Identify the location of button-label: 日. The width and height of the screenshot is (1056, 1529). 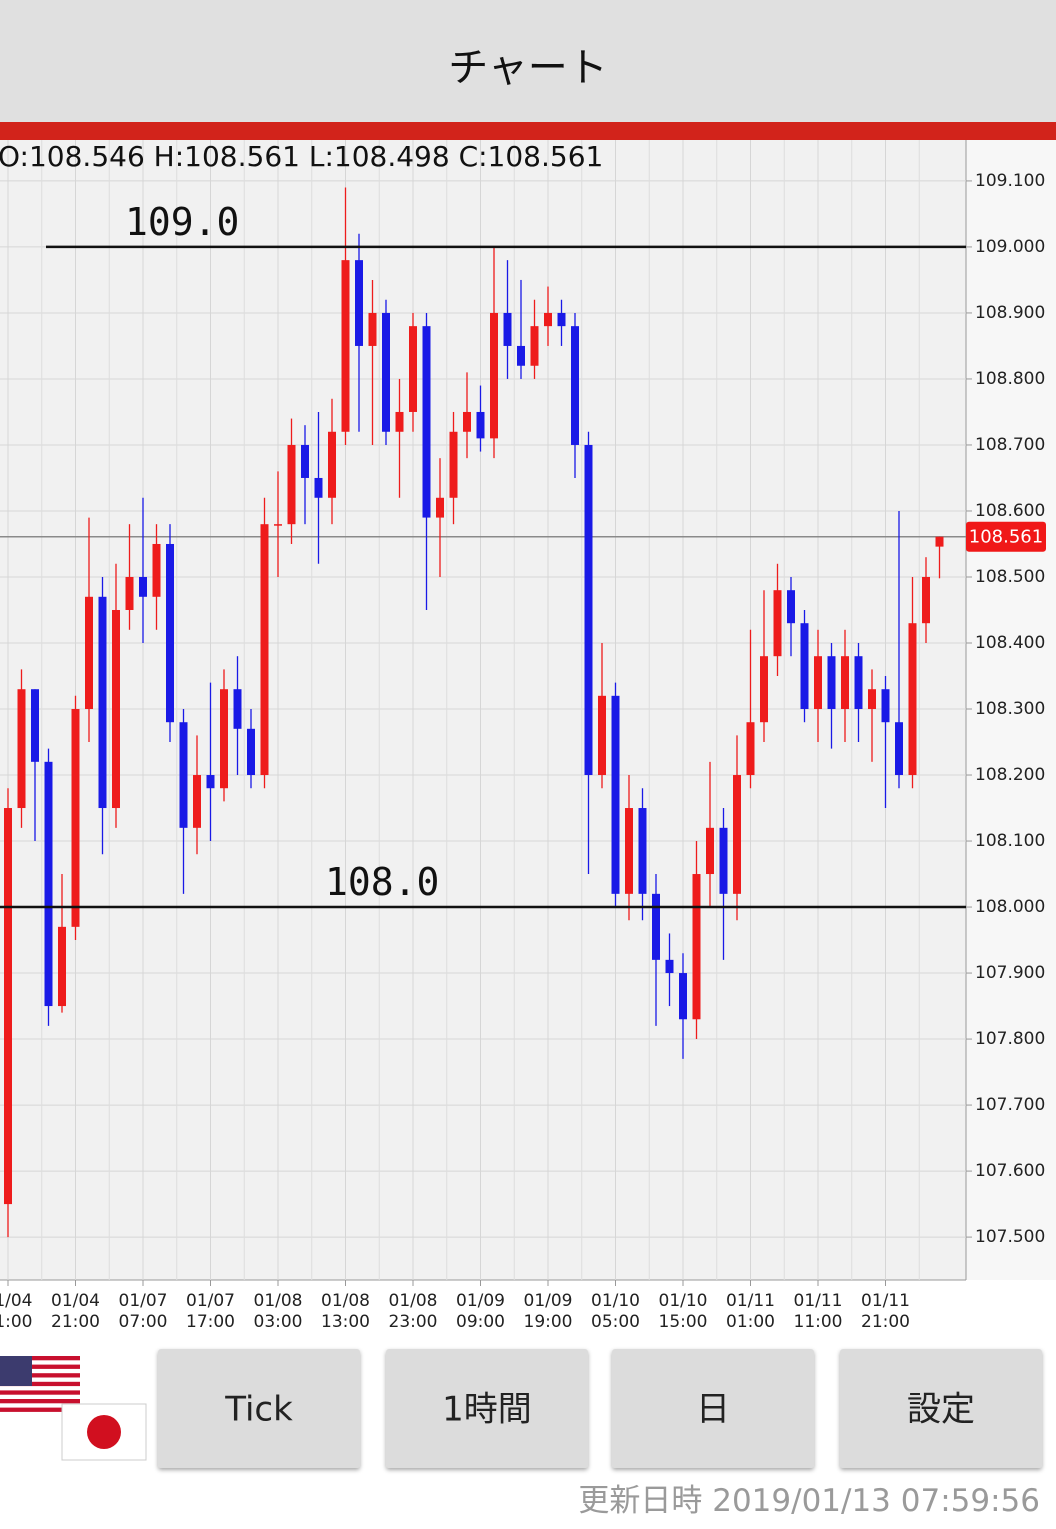
(713, 1410).